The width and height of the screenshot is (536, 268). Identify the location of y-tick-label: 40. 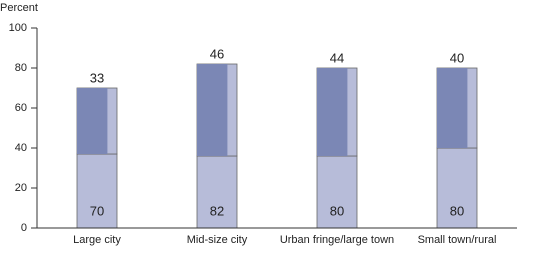
(21, 148).